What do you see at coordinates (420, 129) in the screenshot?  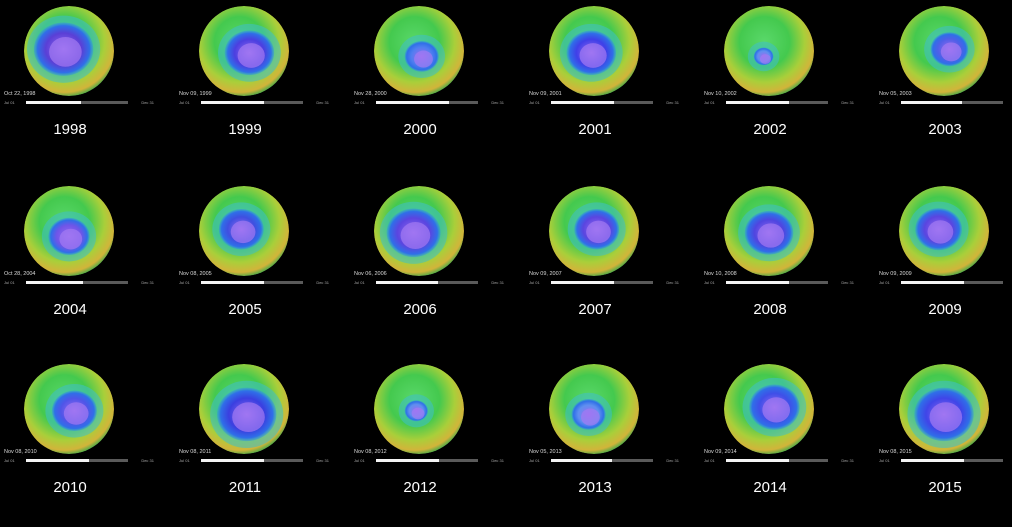 I see `year-label: 2000` at bounding box center [420, 129].